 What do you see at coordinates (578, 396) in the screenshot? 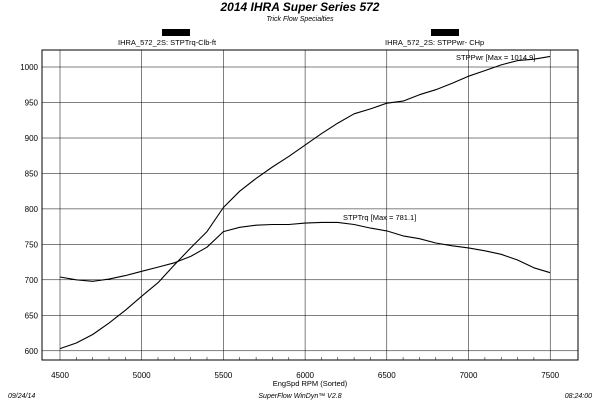
I see `footer-time: 08:24:00` at bounding box center [578, 396].